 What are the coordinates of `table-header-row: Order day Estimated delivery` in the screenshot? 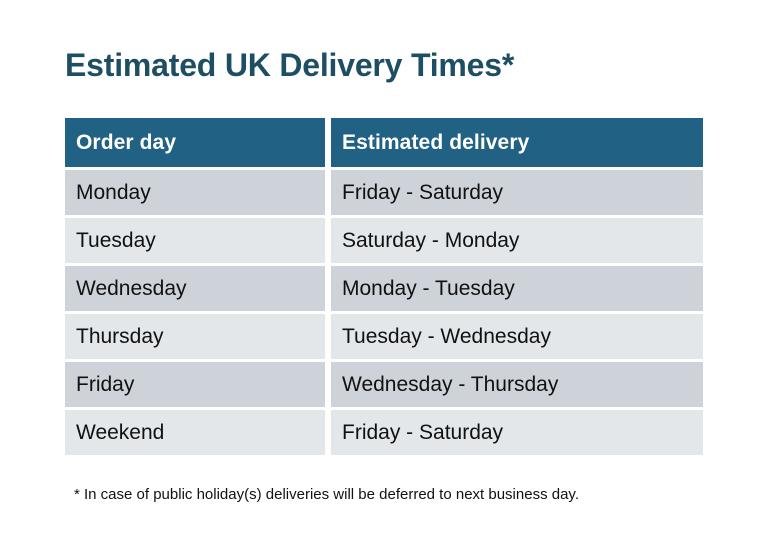 It's located at (384, 142).